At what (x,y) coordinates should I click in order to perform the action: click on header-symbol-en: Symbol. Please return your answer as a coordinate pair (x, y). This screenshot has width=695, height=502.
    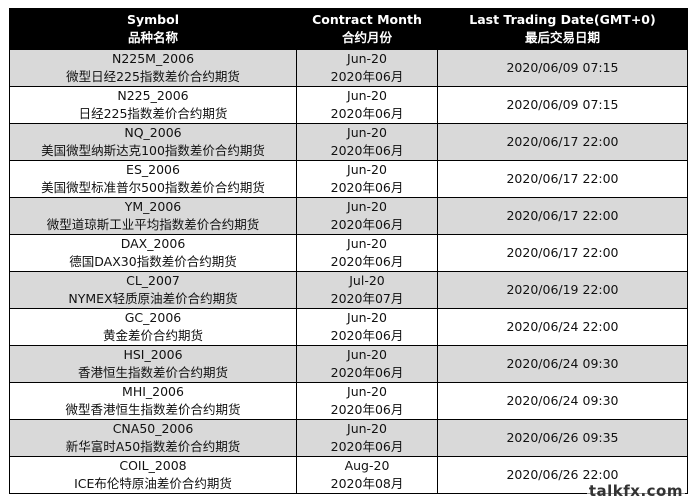
    Looking at the image, I should click on (153, 19).